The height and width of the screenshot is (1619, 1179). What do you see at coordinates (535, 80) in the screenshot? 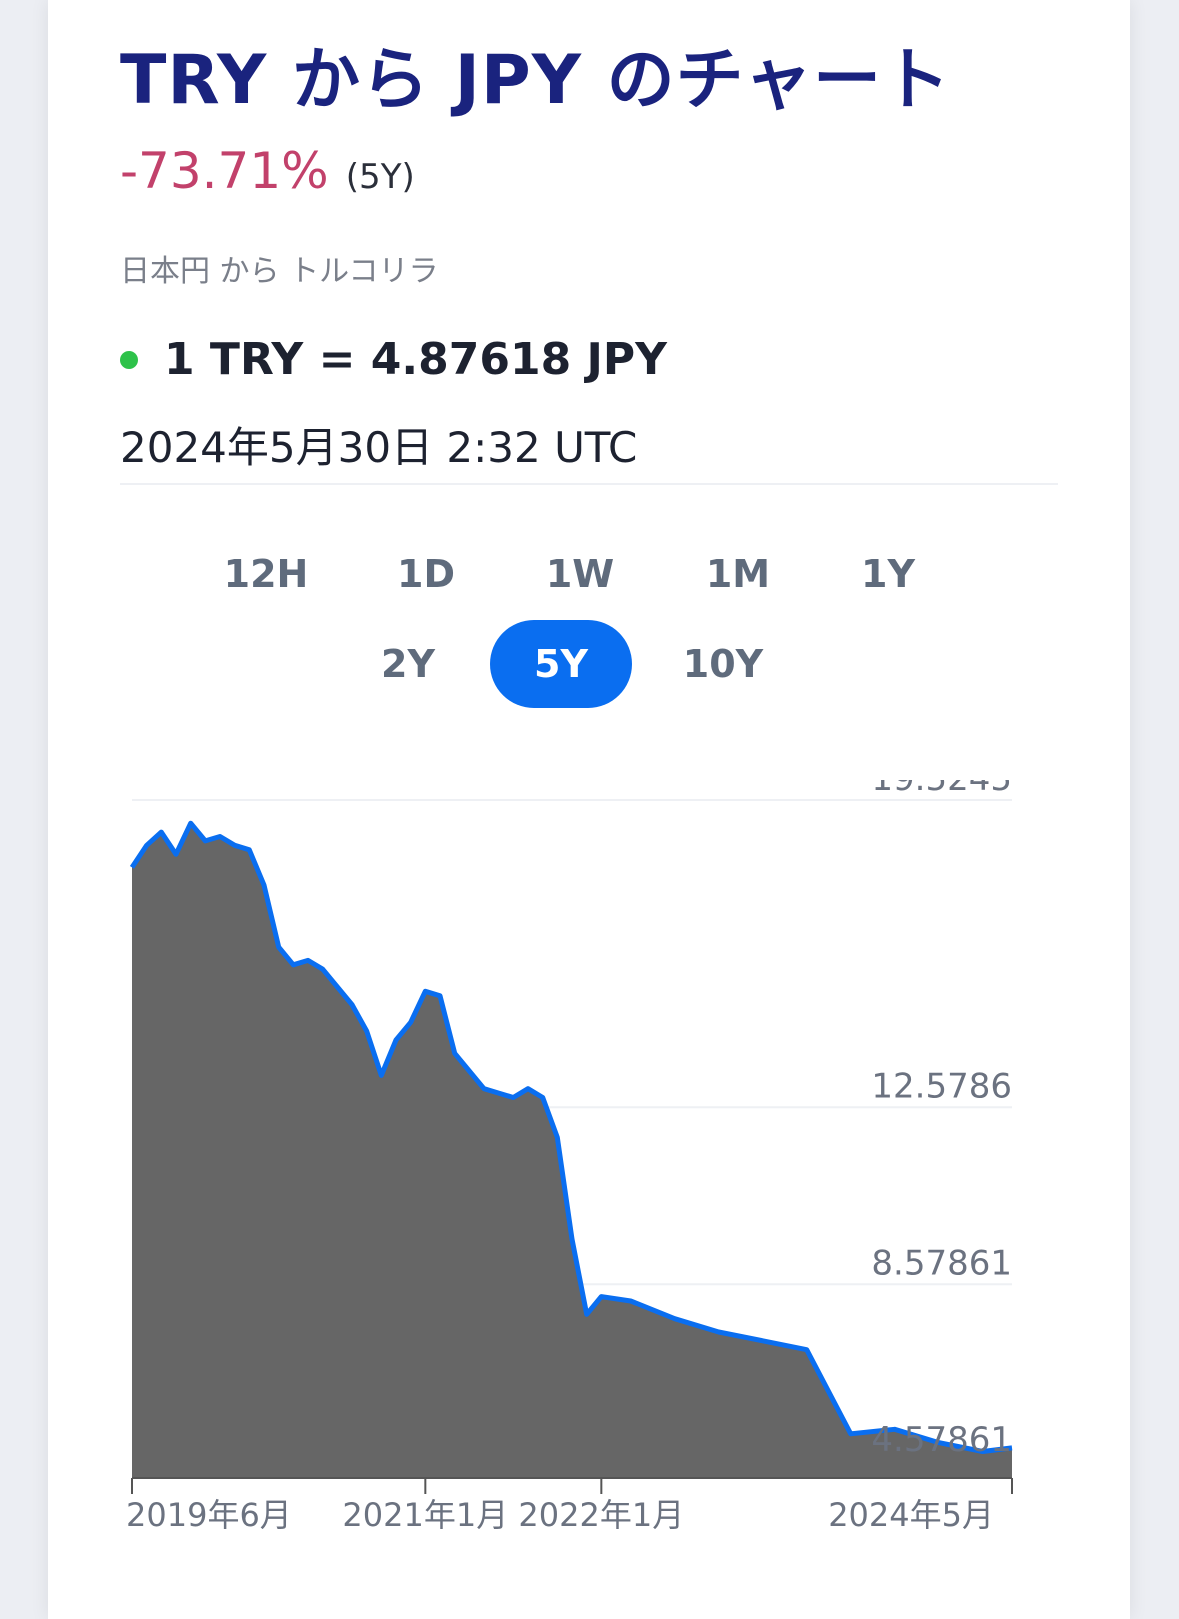
I see `page-title: TRY から JPY のチャート` at bounding box center [535, 80].